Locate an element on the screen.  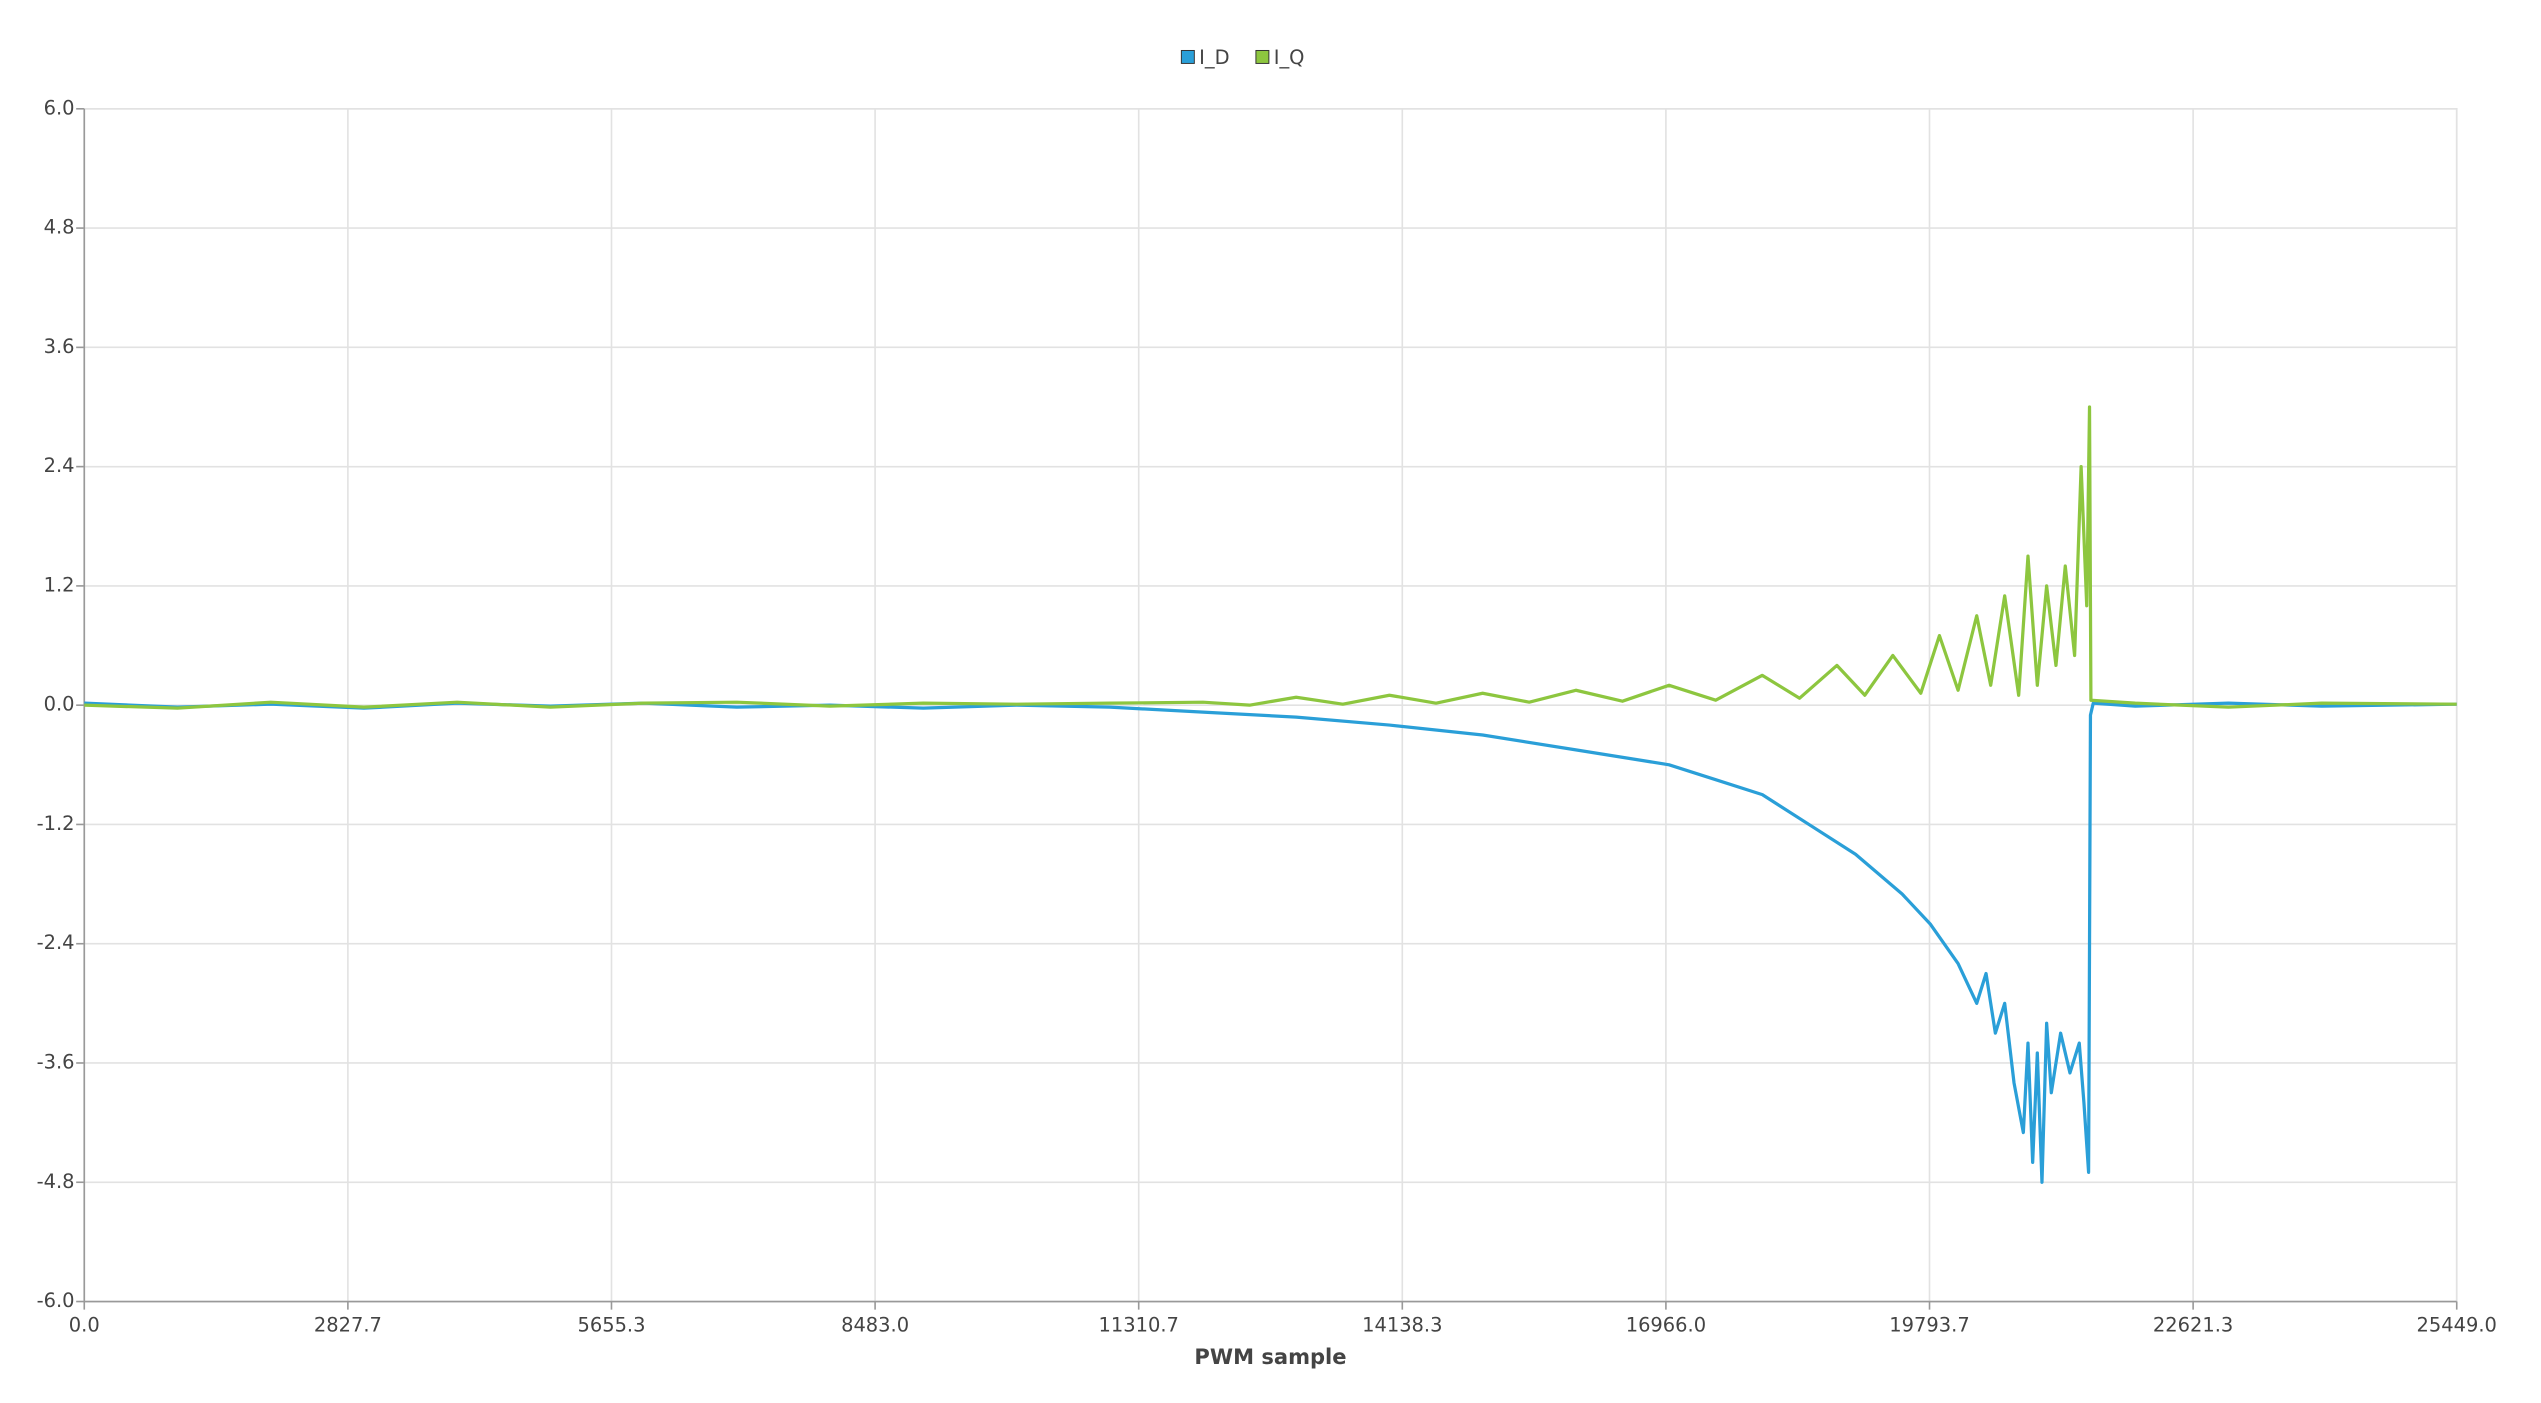
legend-label: I_Q is located at coordinates (1289, 57).